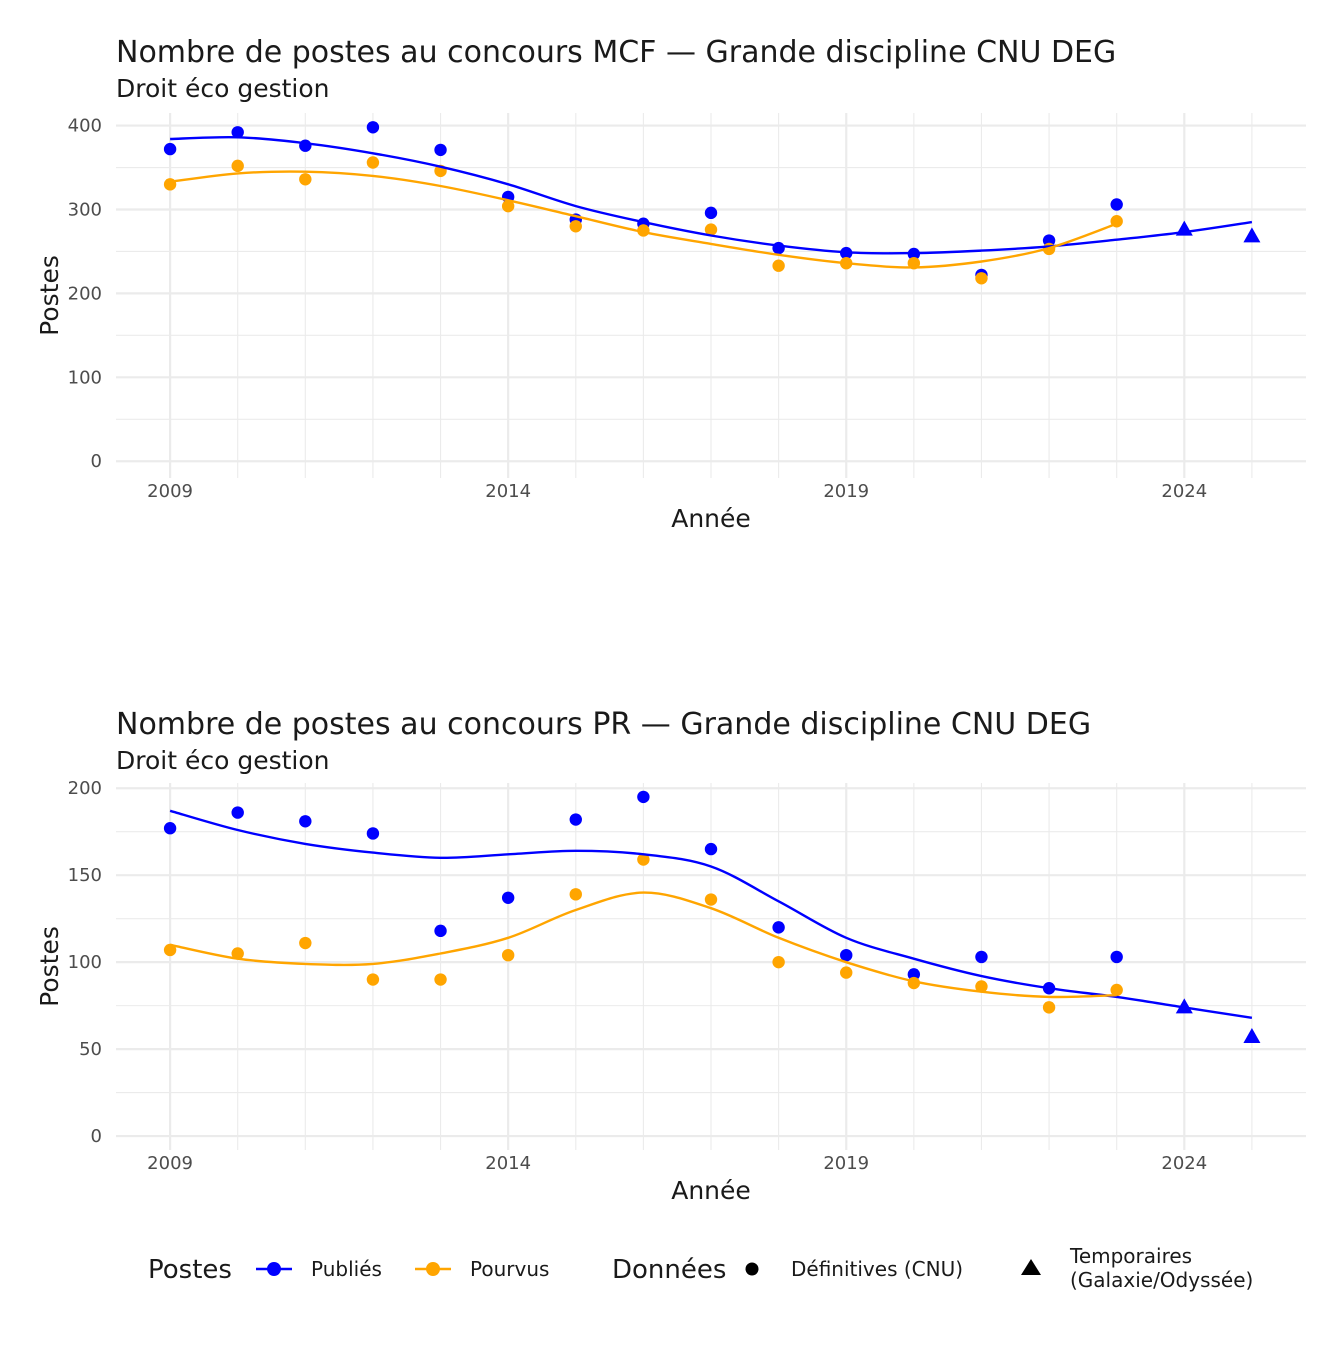 This screenshot has height=1348, width=1344. I want to click on y-tick-label: 400, so click(85, 126).